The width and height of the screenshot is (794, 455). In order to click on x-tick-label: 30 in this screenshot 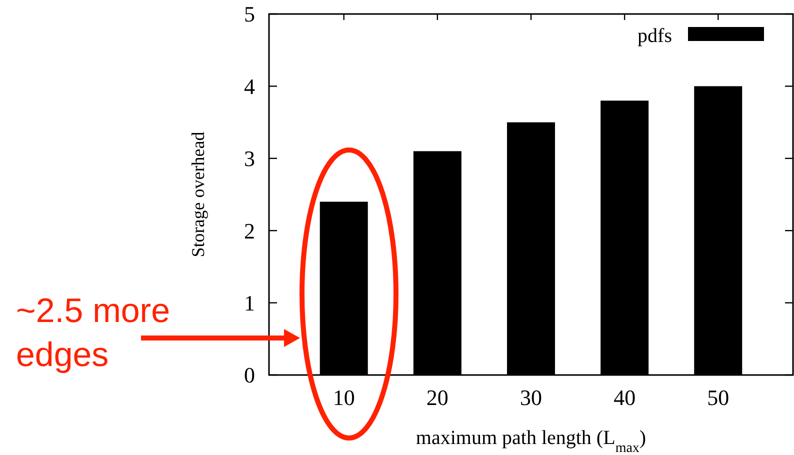, I will do `click(531, 397)`.